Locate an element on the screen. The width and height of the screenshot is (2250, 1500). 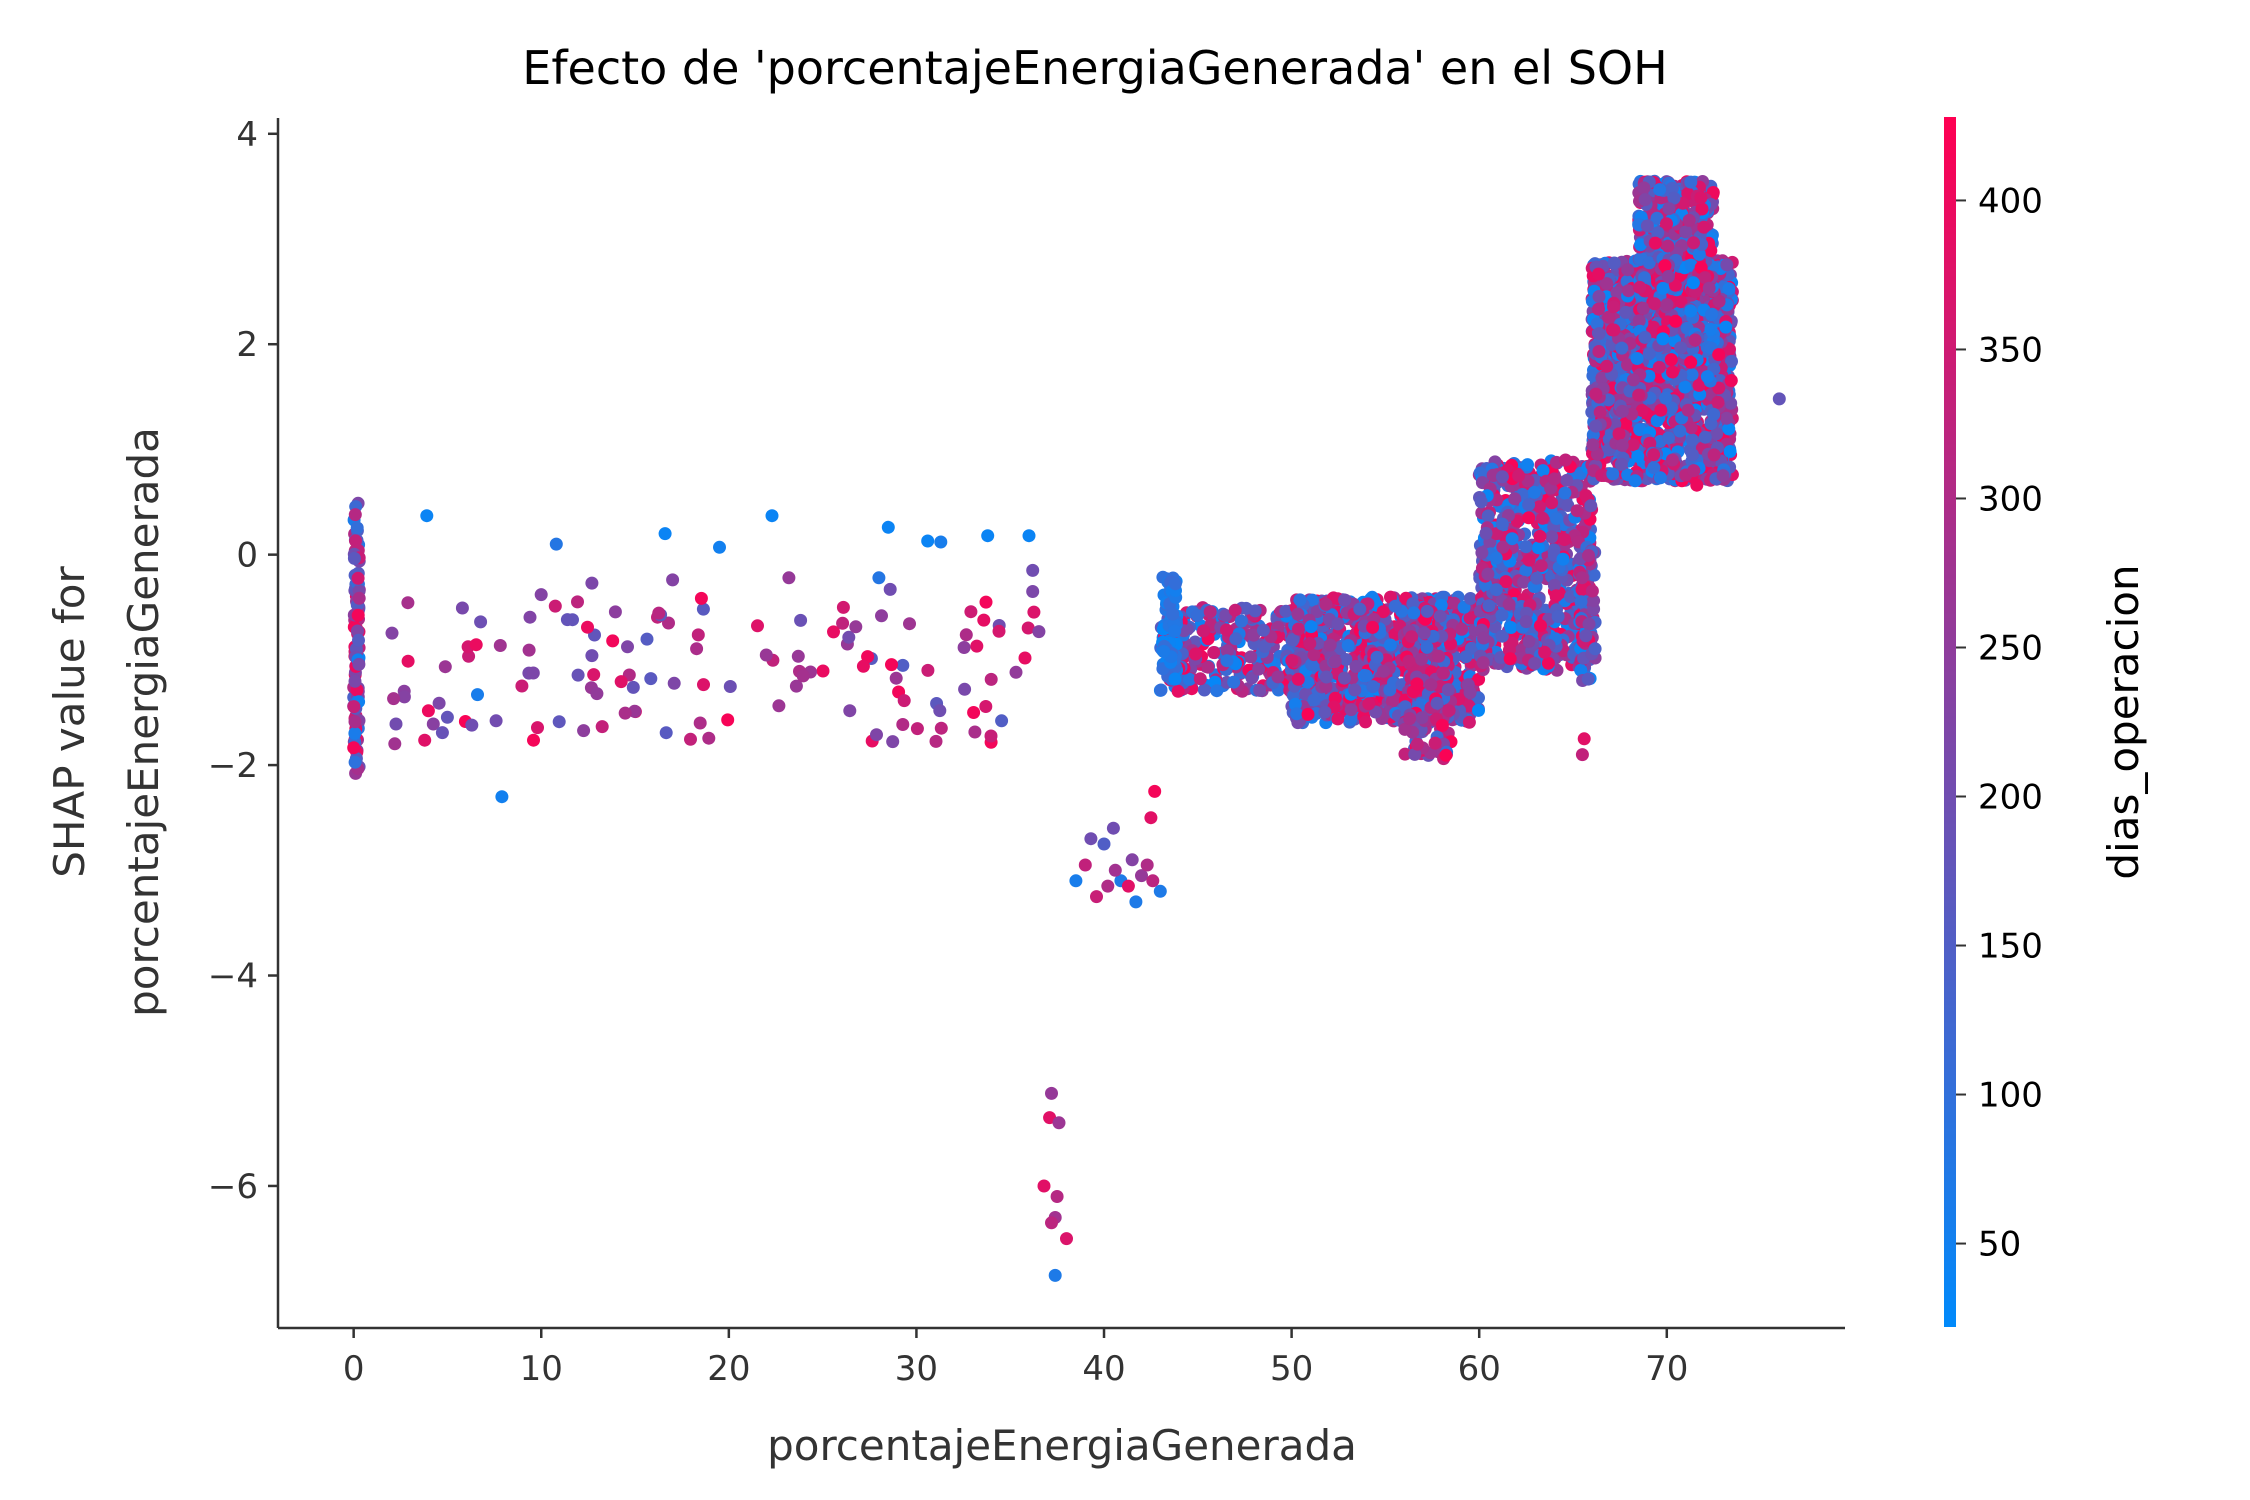
colorbar-title: dias_operacion is located at coordinates (2123, 721).